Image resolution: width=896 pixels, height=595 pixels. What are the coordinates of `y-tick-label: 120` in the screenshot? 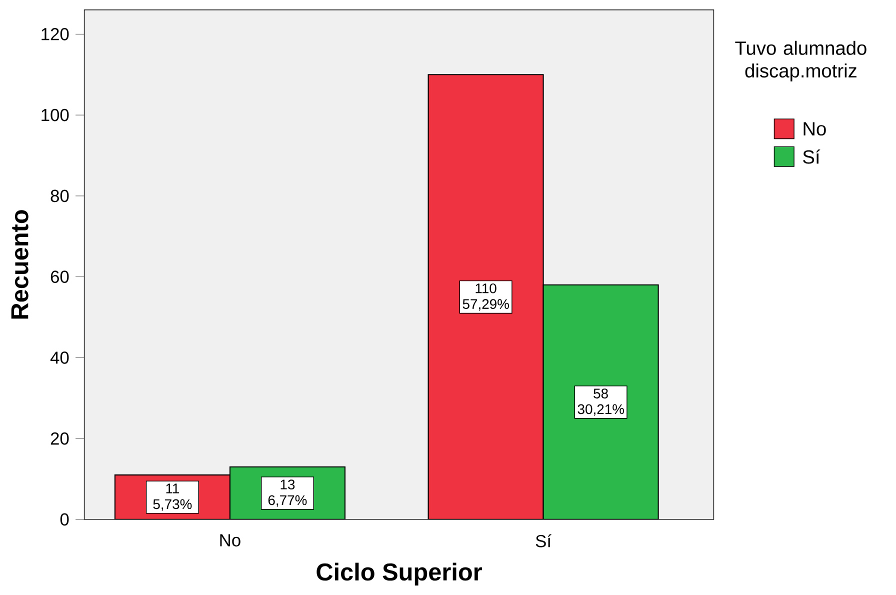 It's located at (55, 34).